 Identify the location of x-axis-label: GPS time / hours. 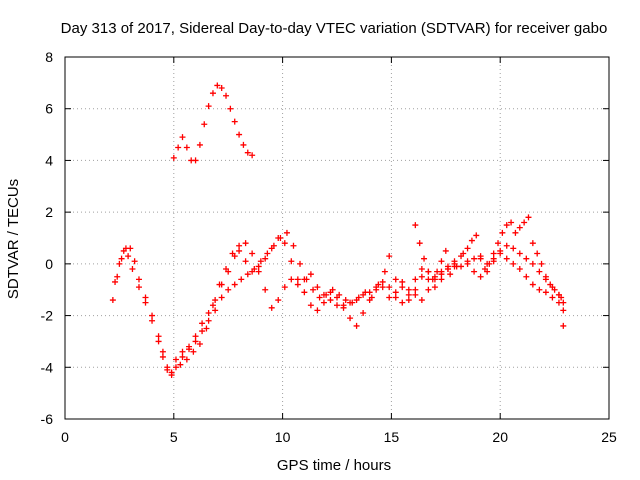
(334, 465).